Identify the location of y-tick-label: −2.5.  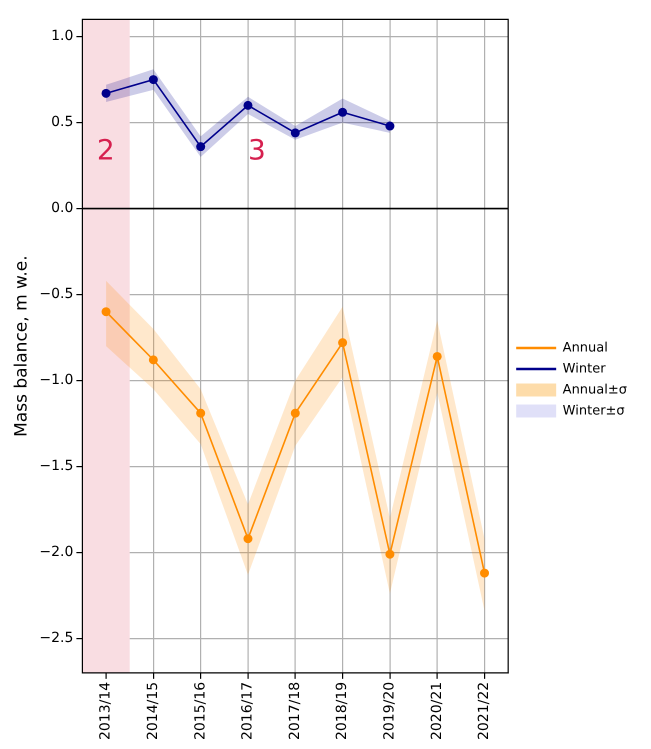
(56, 638).